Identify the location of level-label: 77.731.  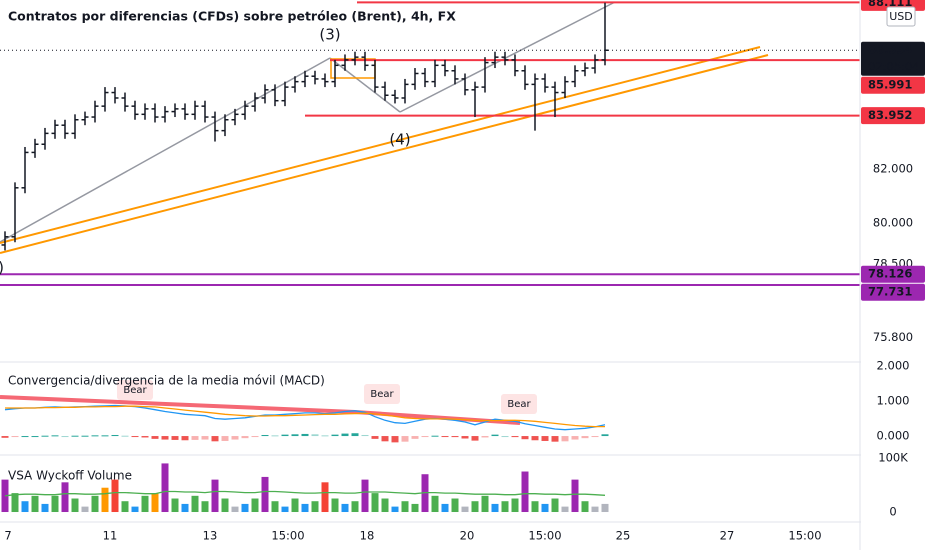
(890, 292).